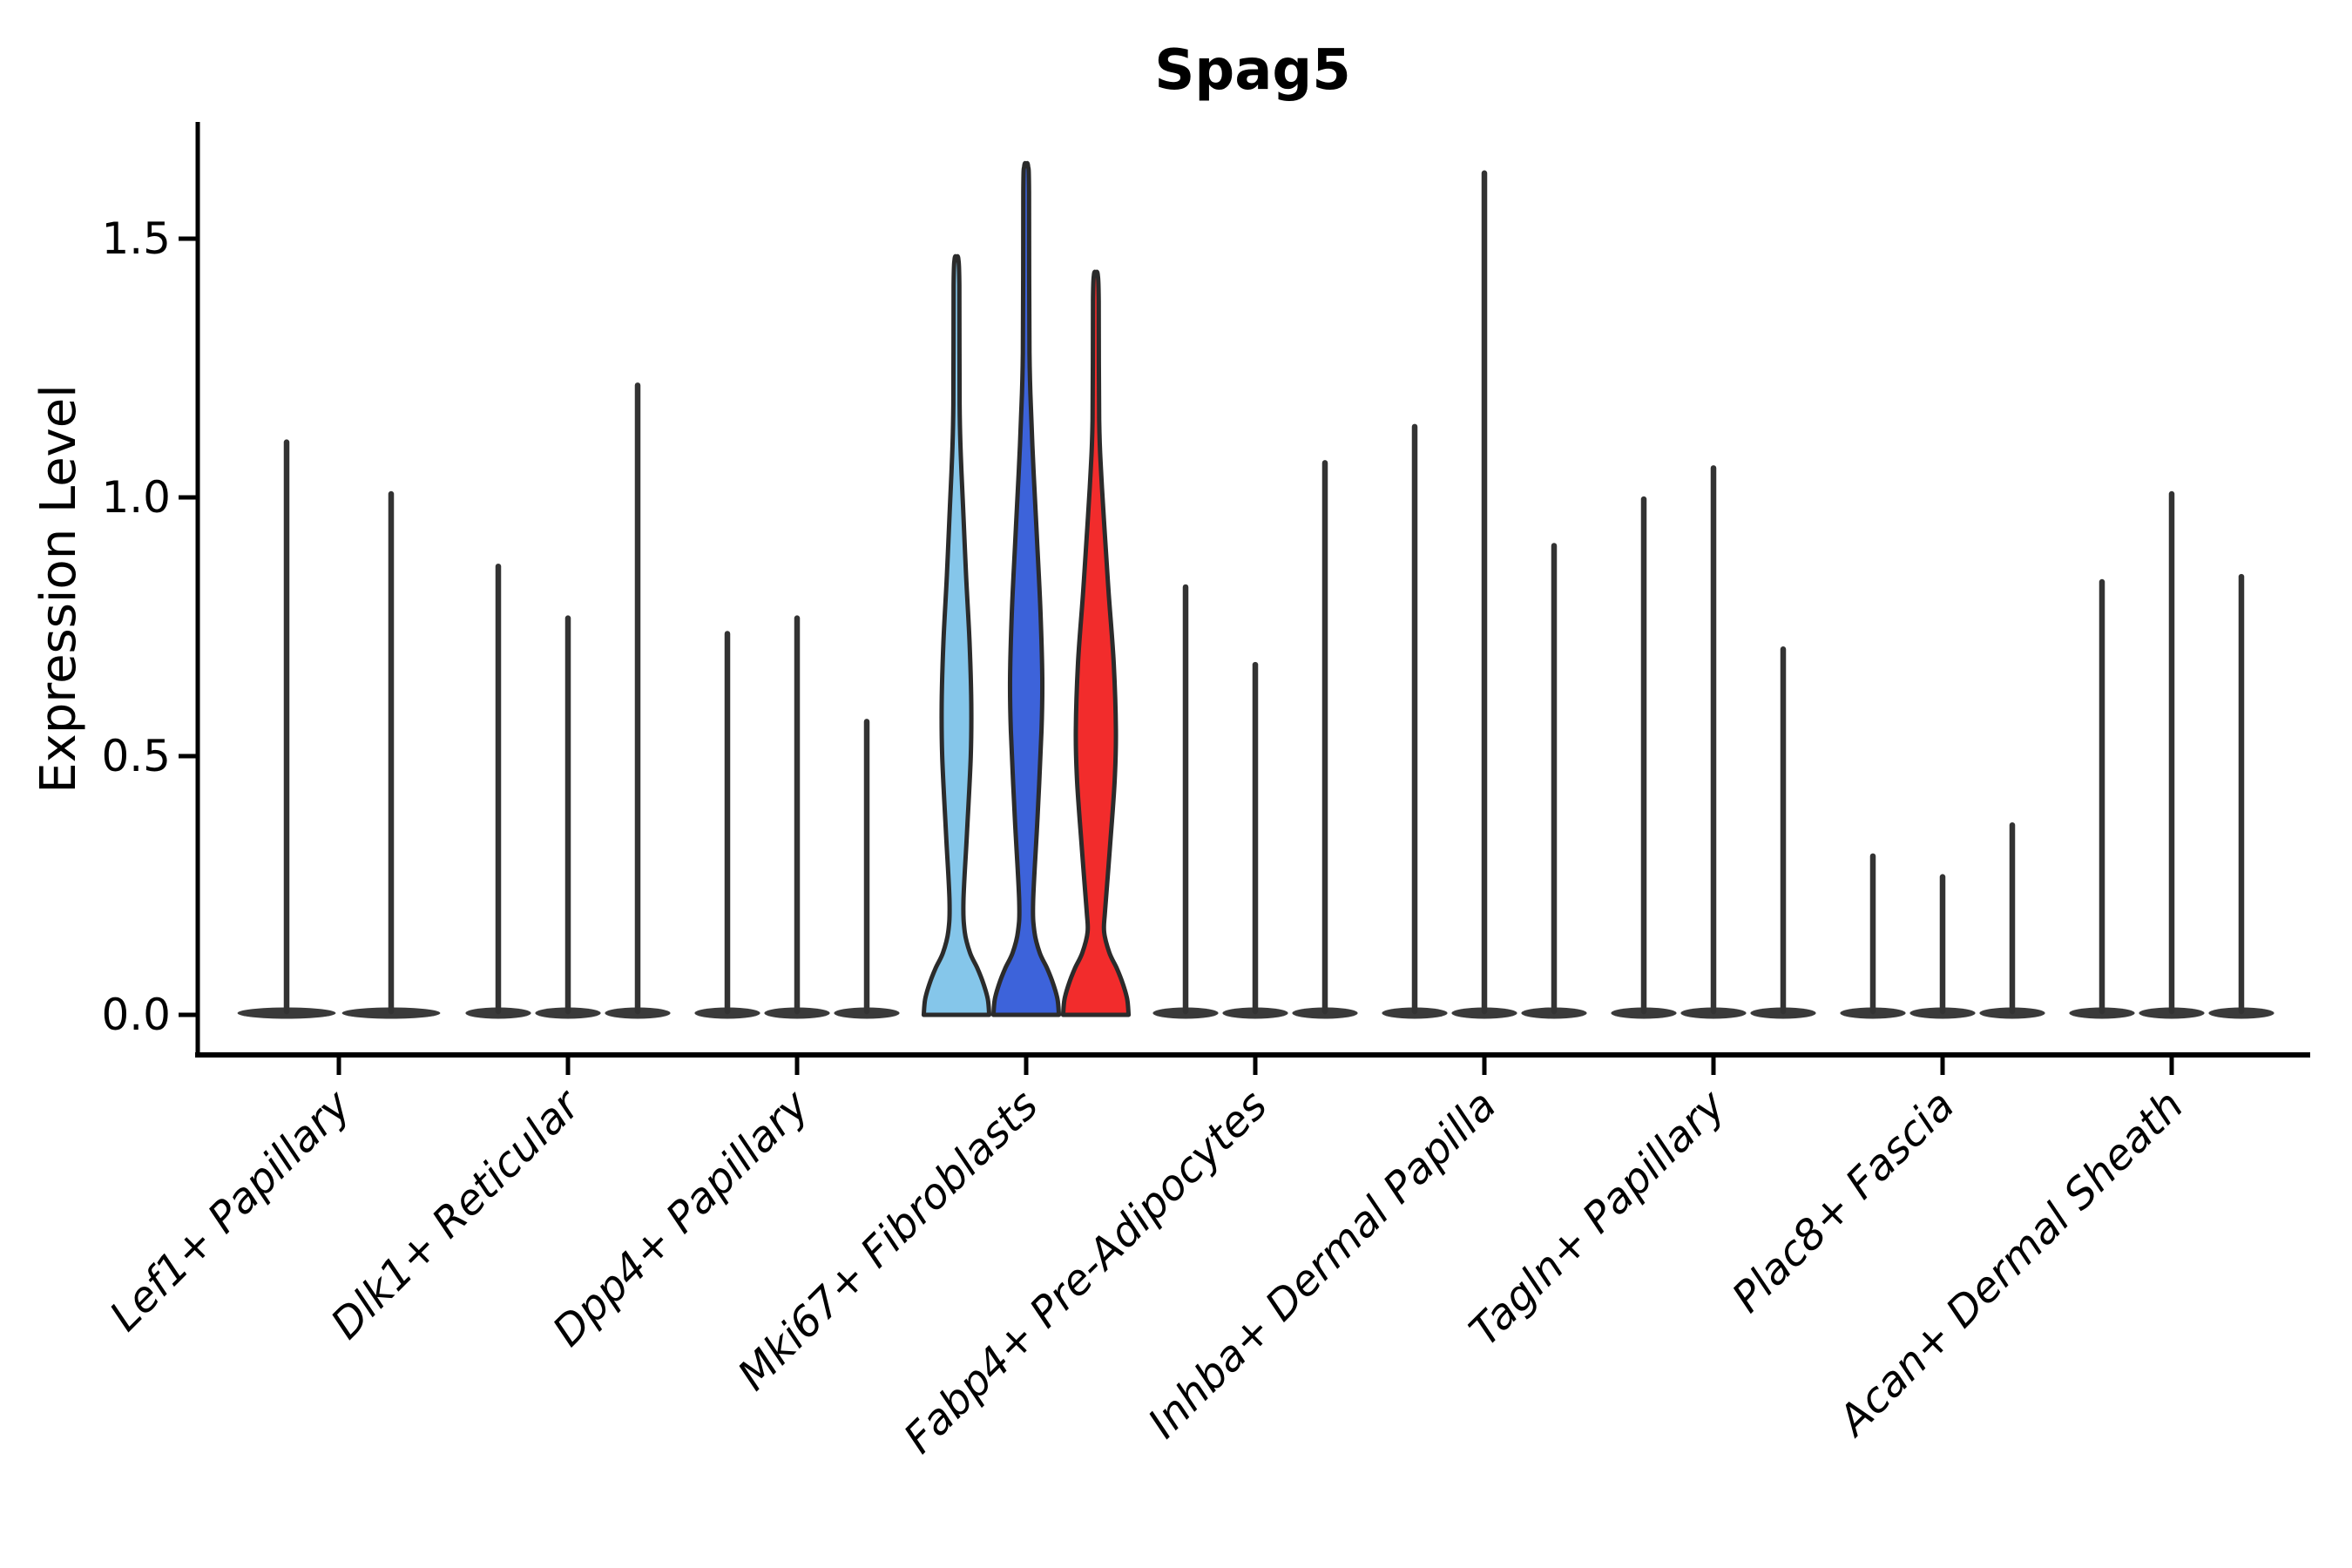 The width and height of the screenshot is (2352, 1568). I want to click on x-tick-label: Lef1+ Papillary, so click(230, 1211).